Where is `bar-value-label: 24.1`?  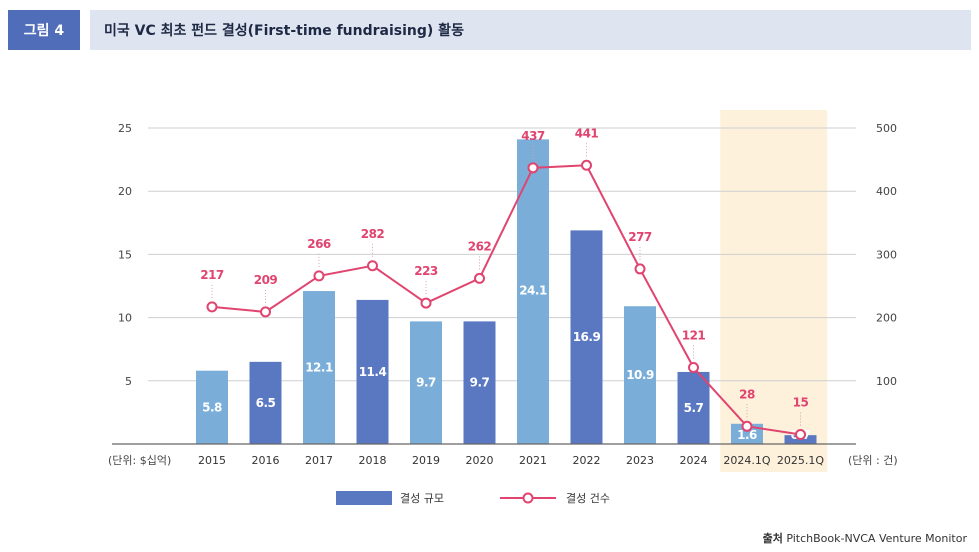
bar-value-label: 24.1 is located at coordinates (533, 290).